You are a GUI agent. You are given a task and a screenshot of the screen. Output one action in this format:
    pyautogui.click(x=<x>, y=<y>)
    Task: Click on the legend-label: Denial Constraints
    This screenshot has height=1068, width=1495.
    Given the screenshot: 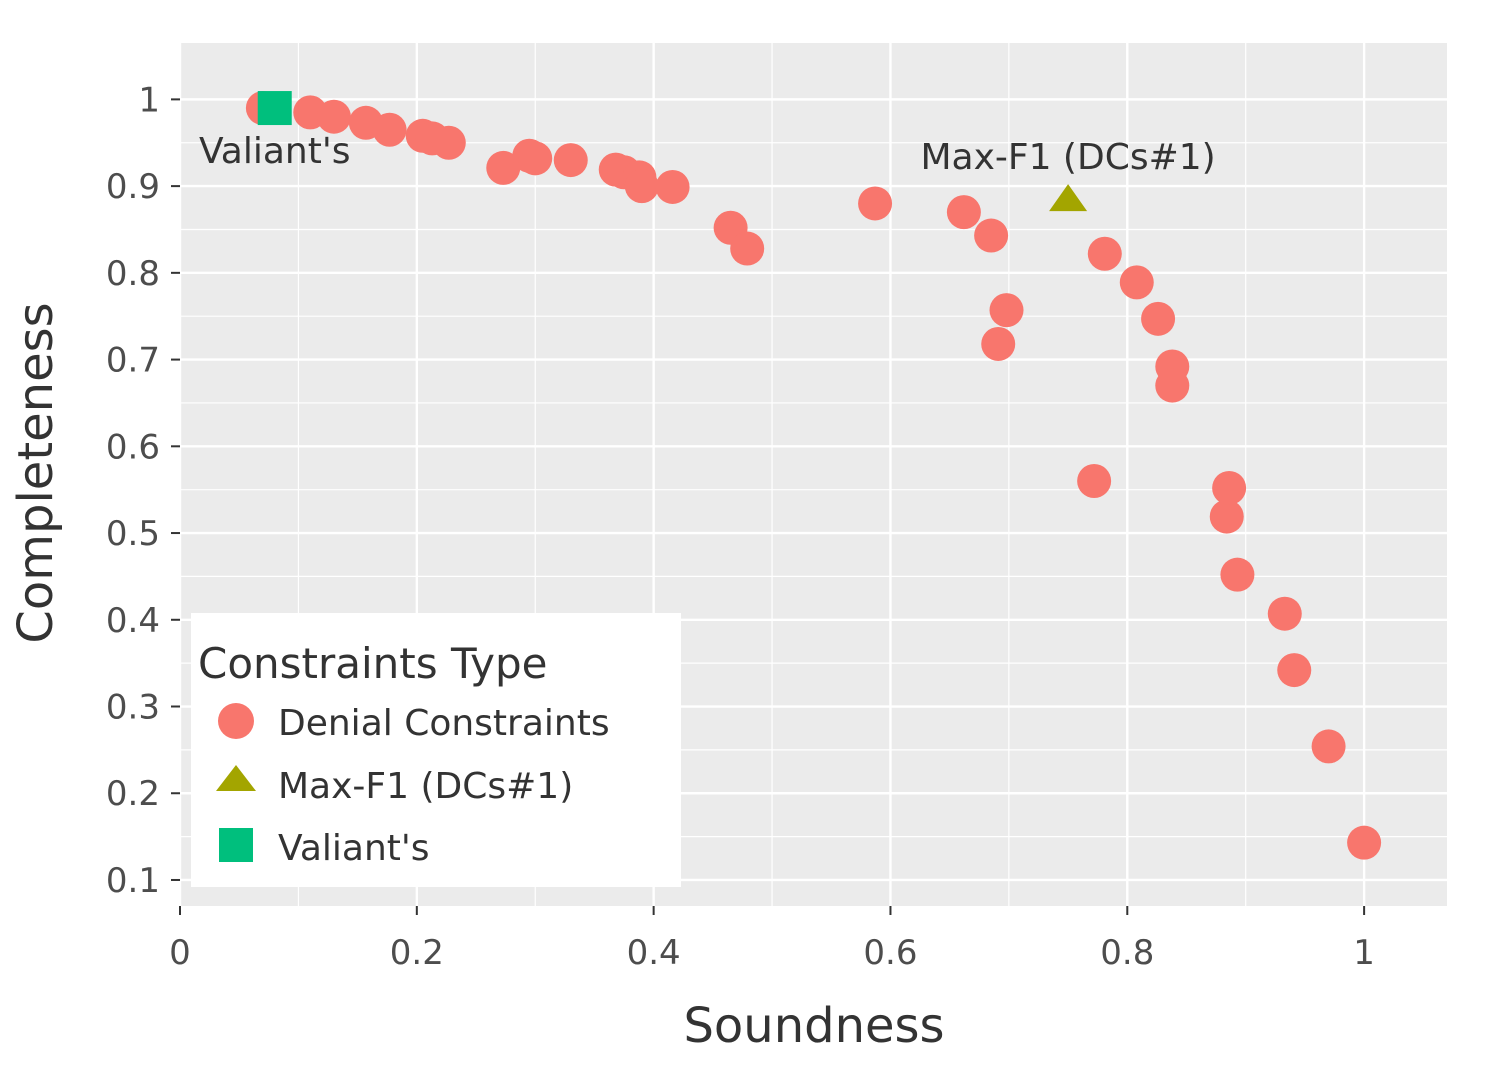 What is the action you would take?
    pyautogui.click(x=444, y=723)
    